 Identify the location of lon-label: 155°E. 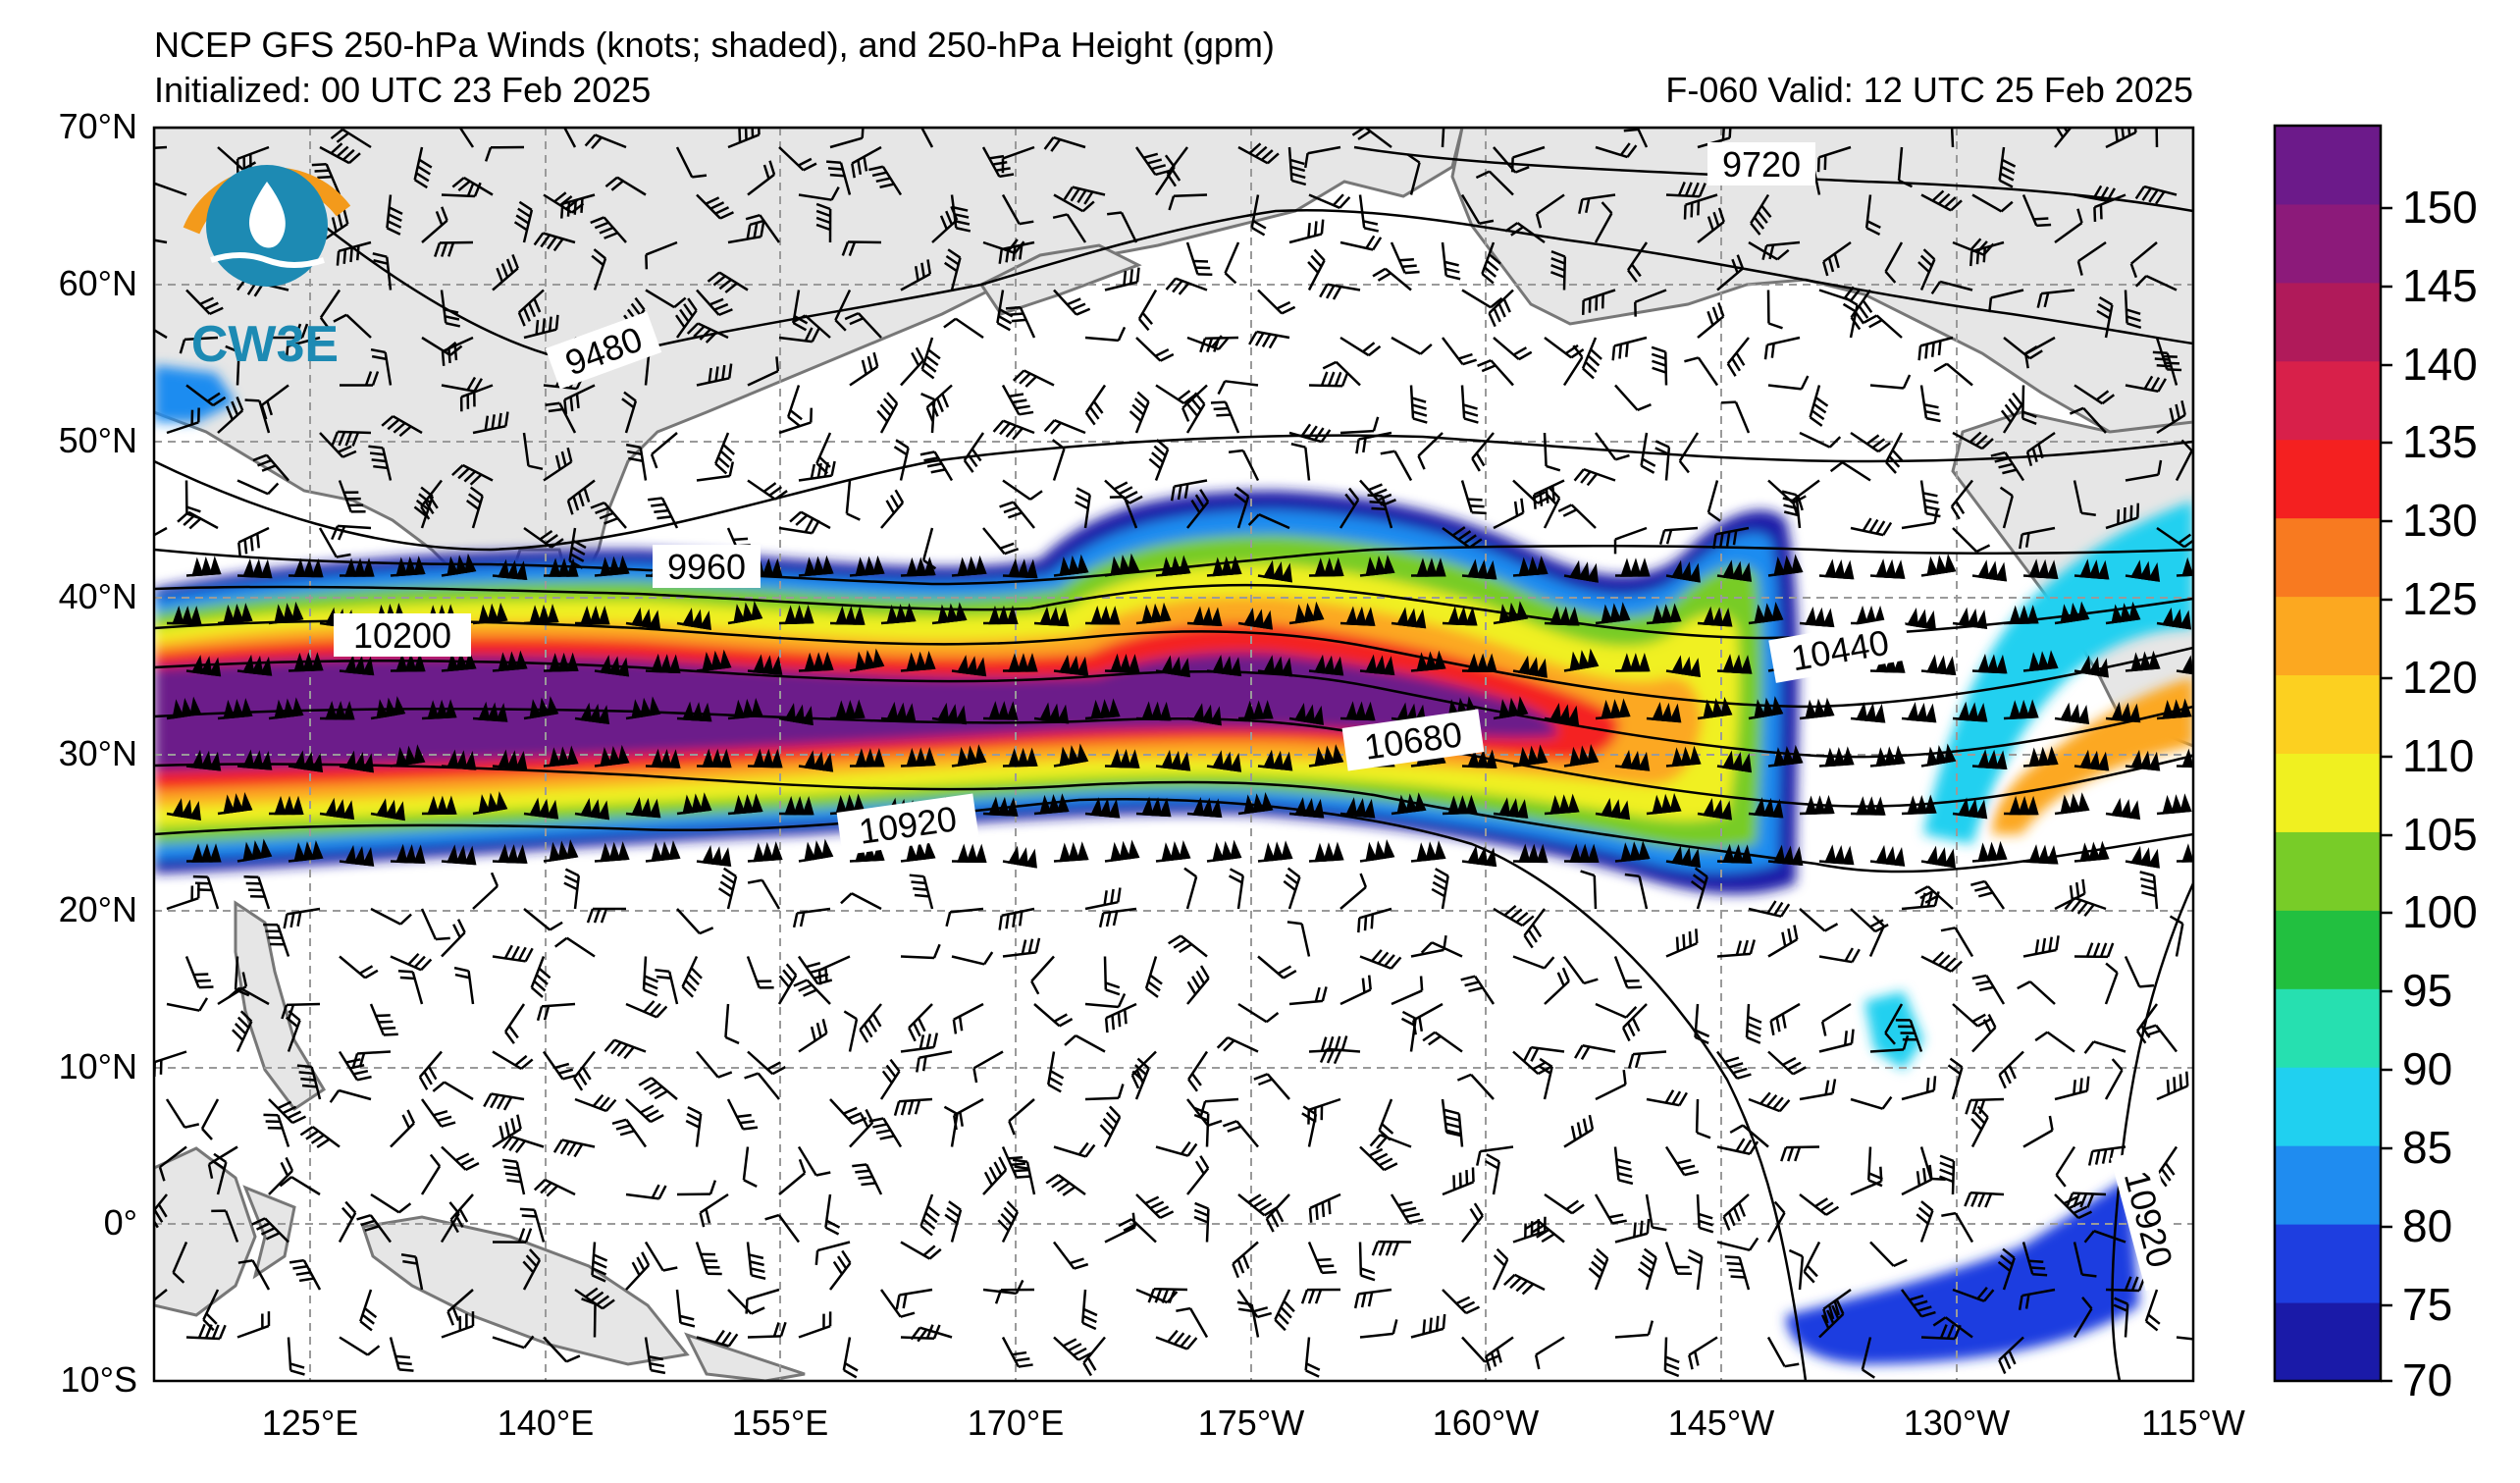
(780, 1423).